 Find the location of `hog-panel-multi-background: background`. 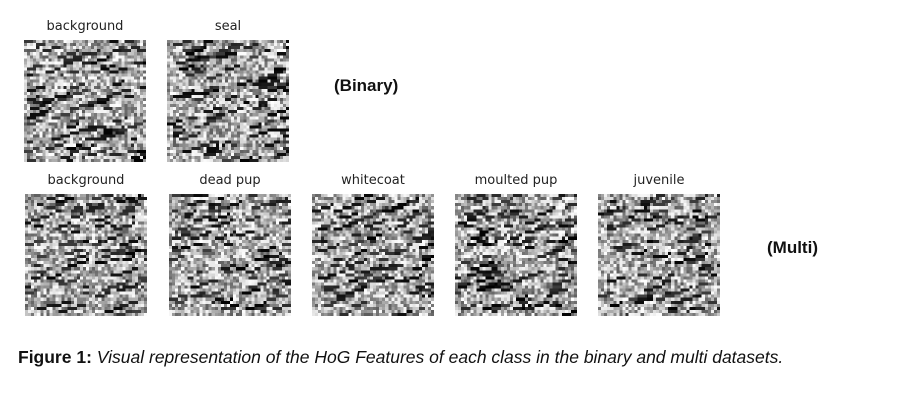

hog-panel-multi-background: background is located at coordinates (86, 244).